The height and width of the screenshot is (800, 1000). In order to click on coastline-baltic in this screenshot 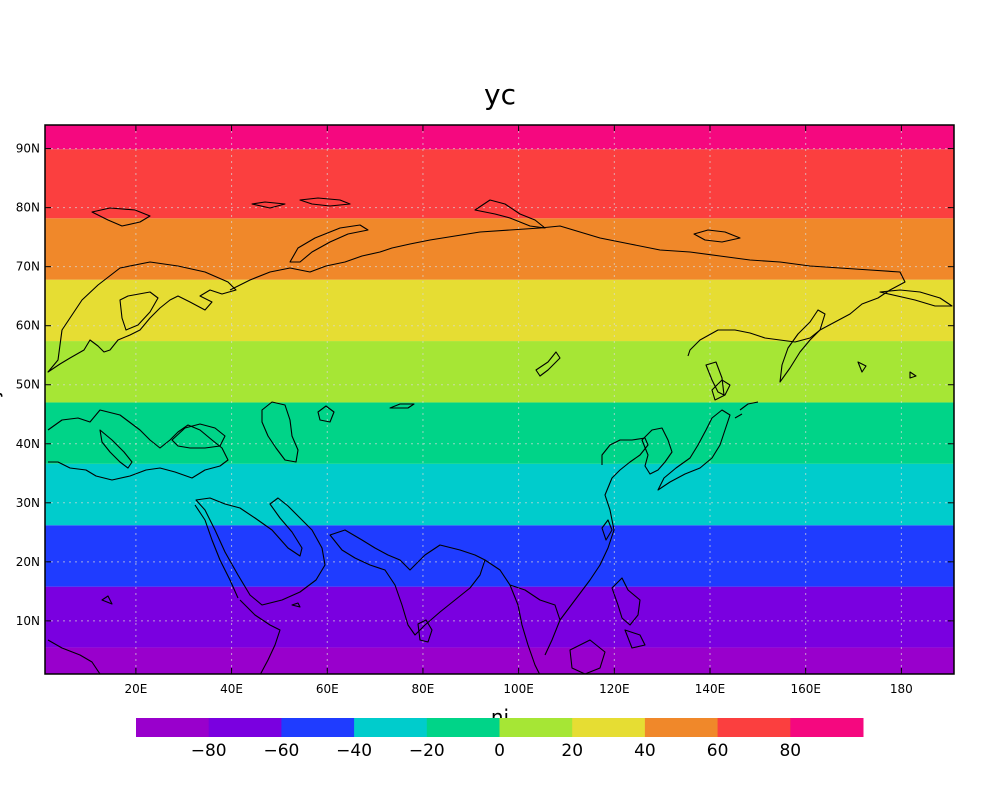, I will do `click(139, 311)`.